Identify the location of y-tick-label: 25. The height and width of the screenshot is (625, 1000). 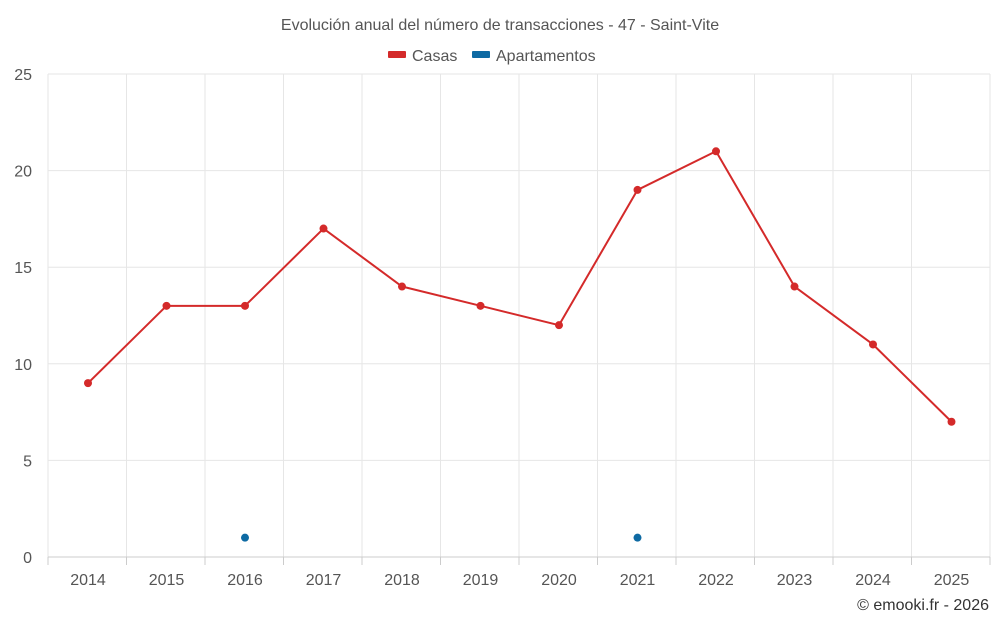
(23, 75).